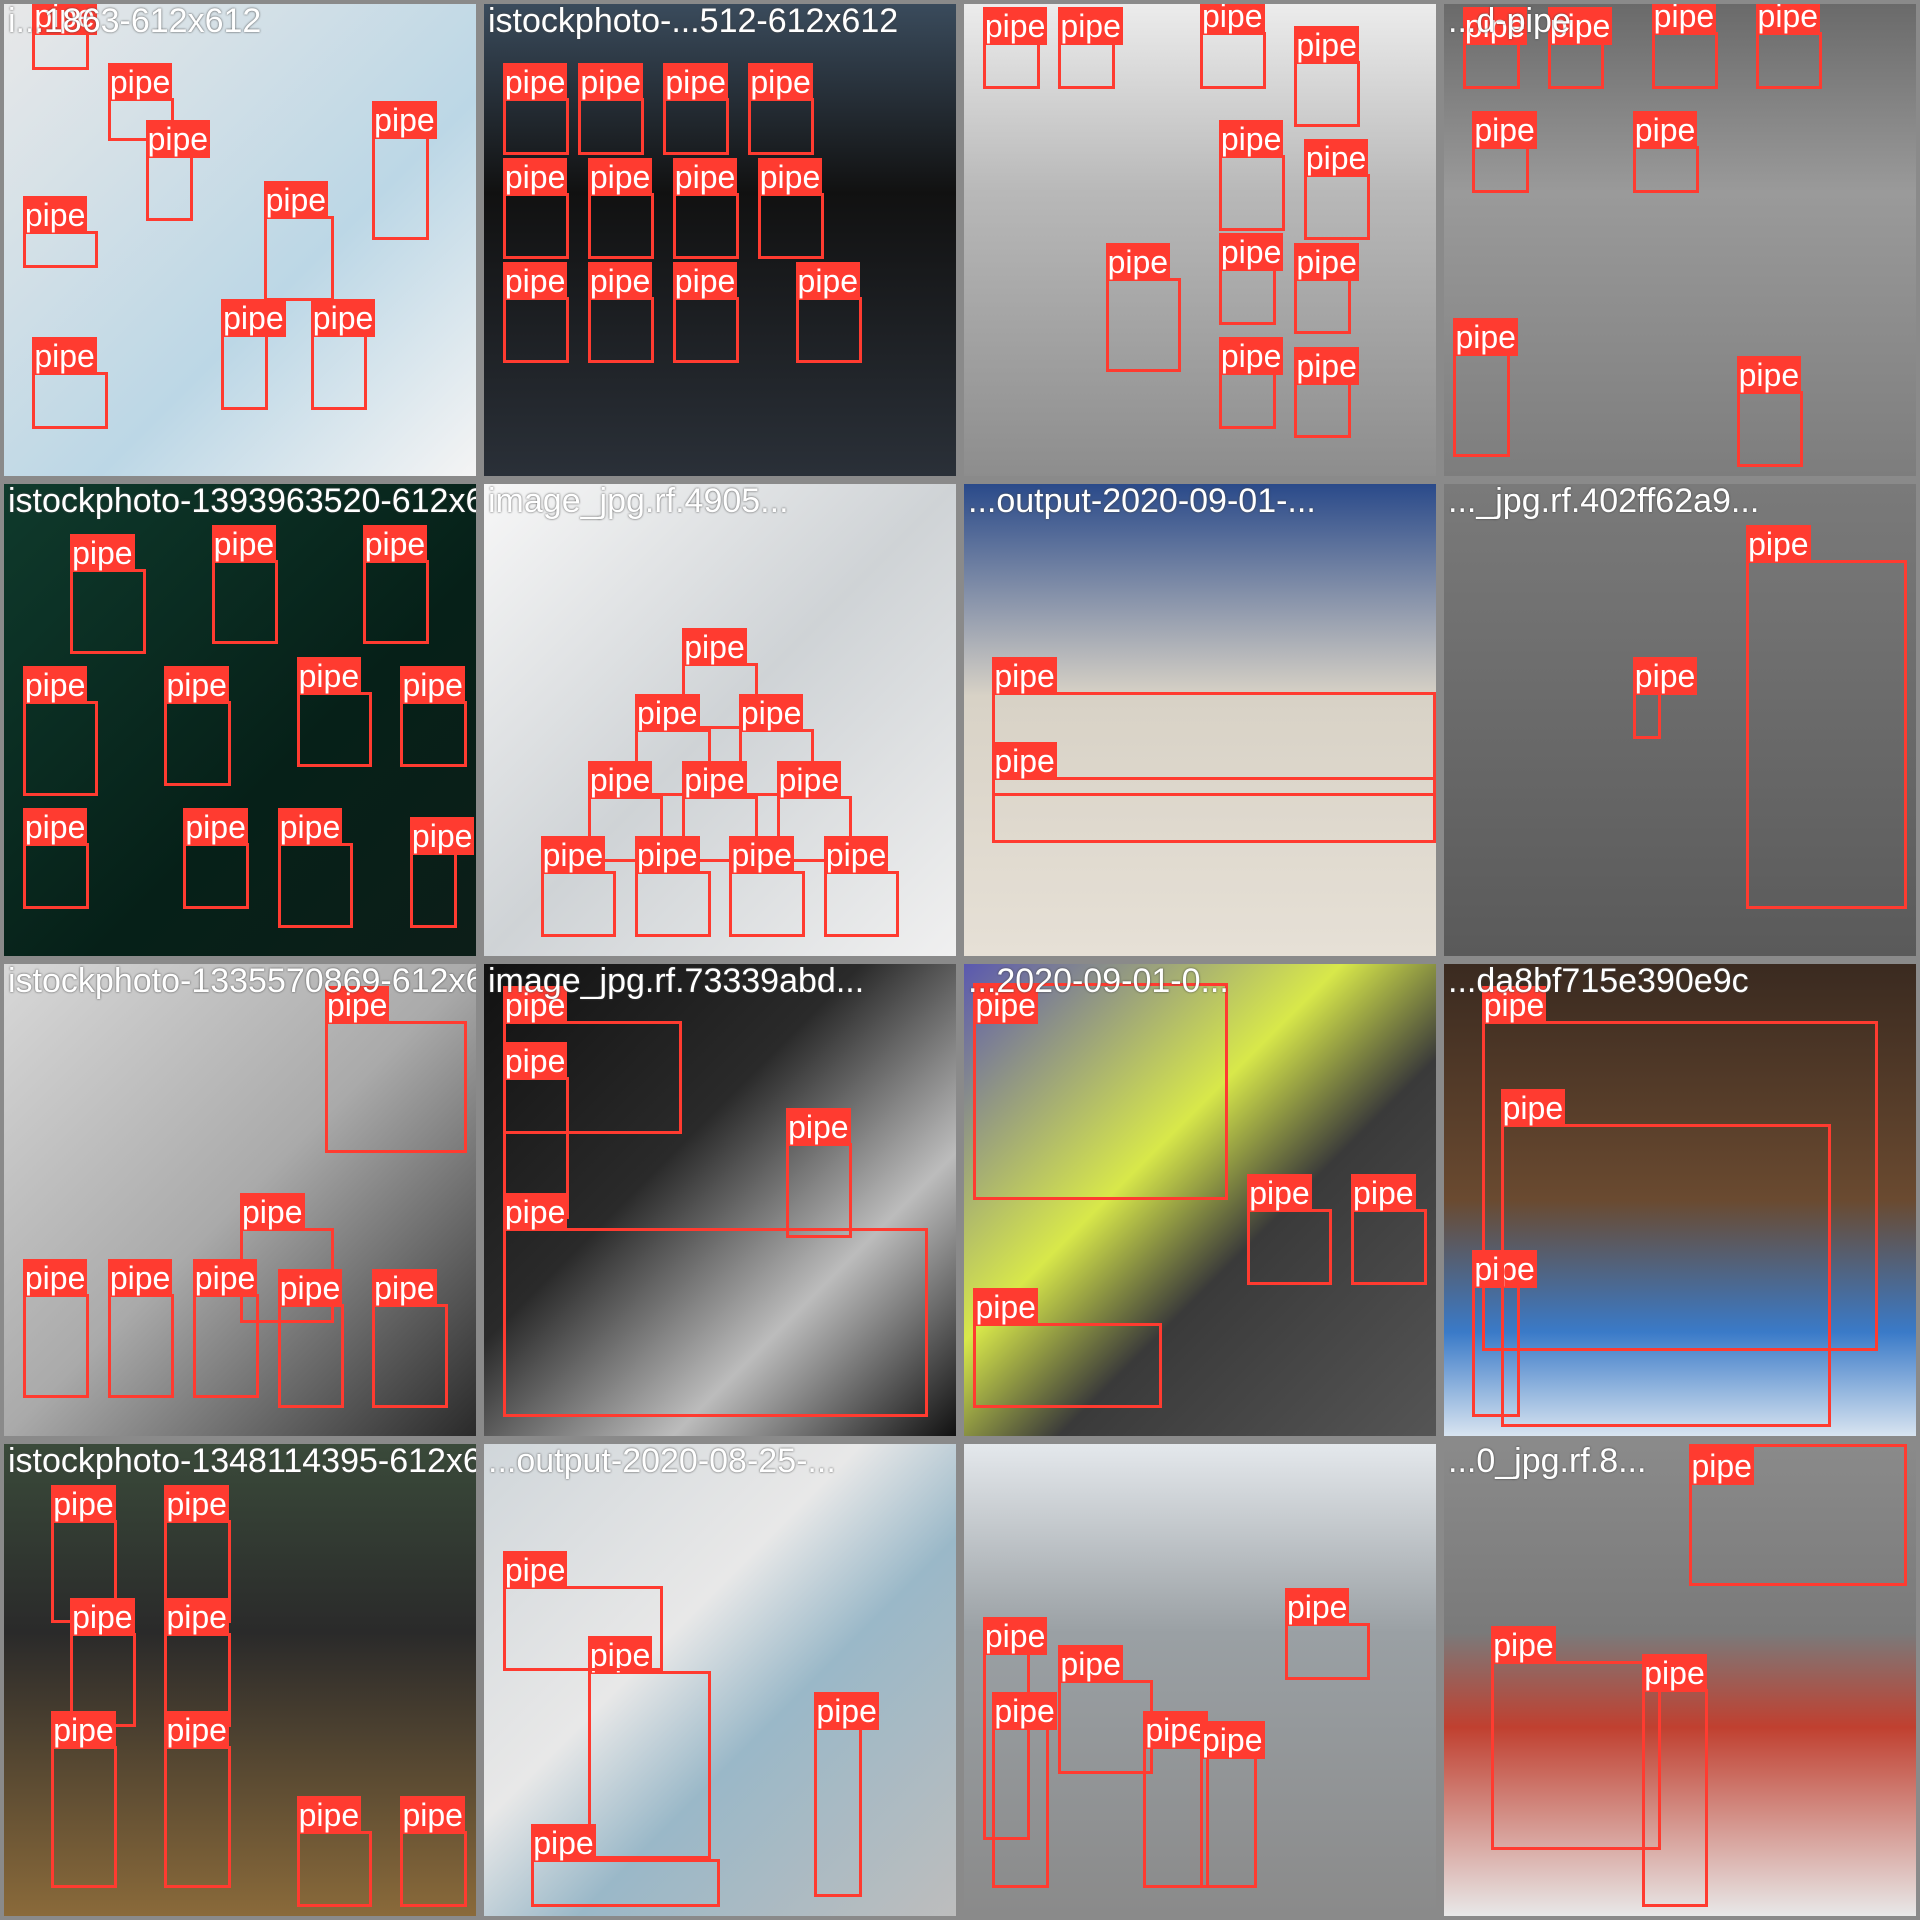  I want to click on mosaic-tile: ...da8bf715e390e9c pipe pipe pipe, so click(1680, 1200).